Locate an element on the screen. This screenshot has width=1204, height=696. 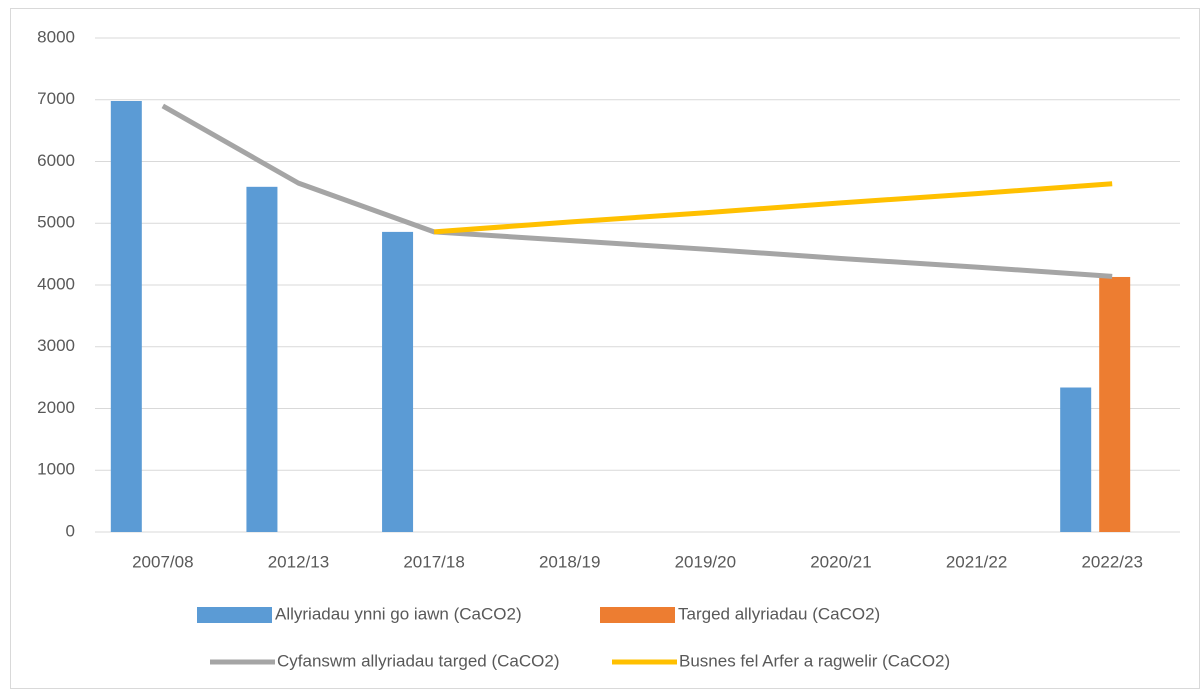
y-tick-label: 1000 is located at coordinates (56, 469).